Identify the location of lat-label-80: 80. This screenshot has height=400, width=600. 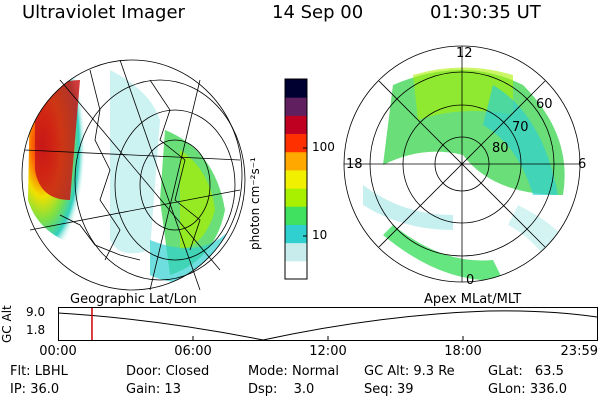
(500, 148).